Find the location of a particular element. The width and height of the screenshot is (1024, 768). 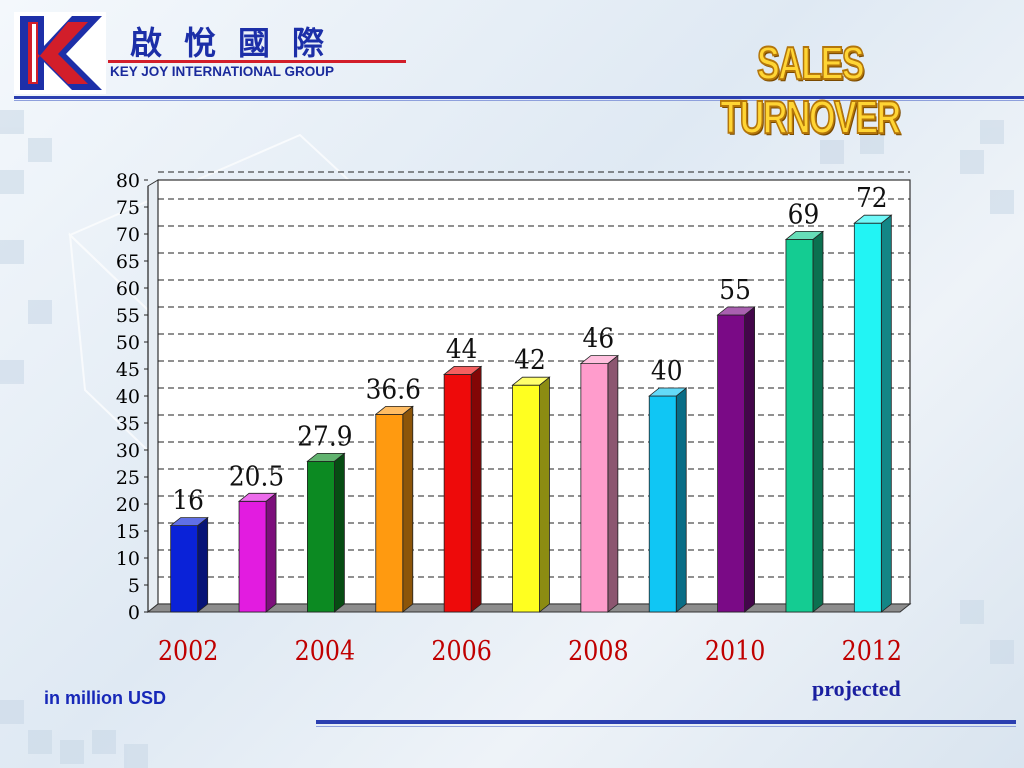

bar-top-2008 is located at coordinates (599, 360).